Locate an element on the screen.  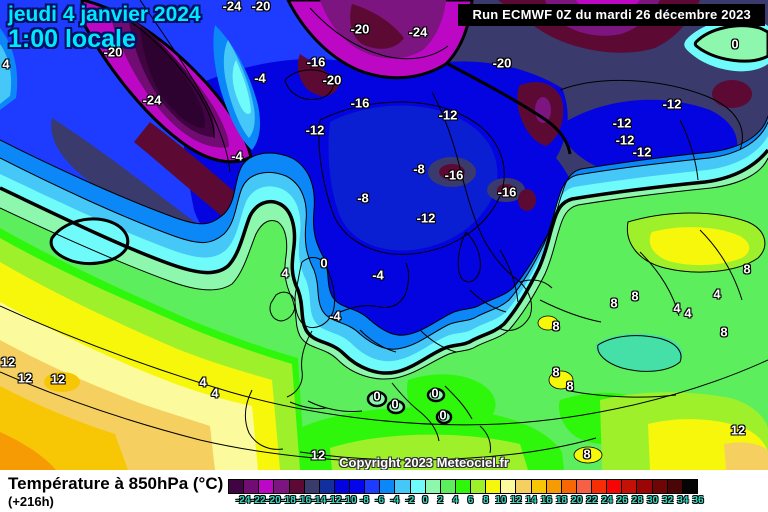
color-scale-tick: -10 is located at coordinates (349, 500).